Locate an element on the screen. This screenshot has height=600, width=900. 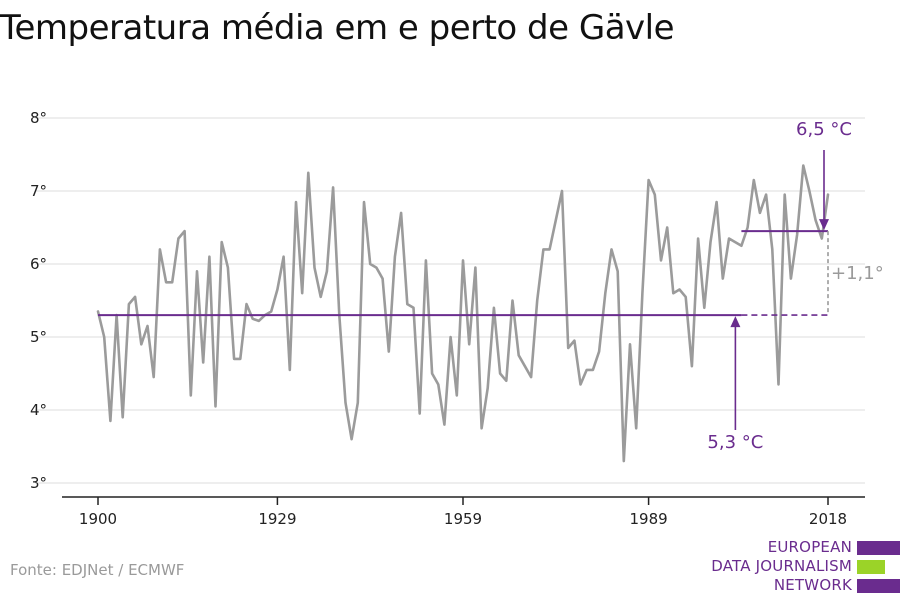
y-axis: 3° 4° 5° 6° 7° 8° is located at coordinates (38, 300).